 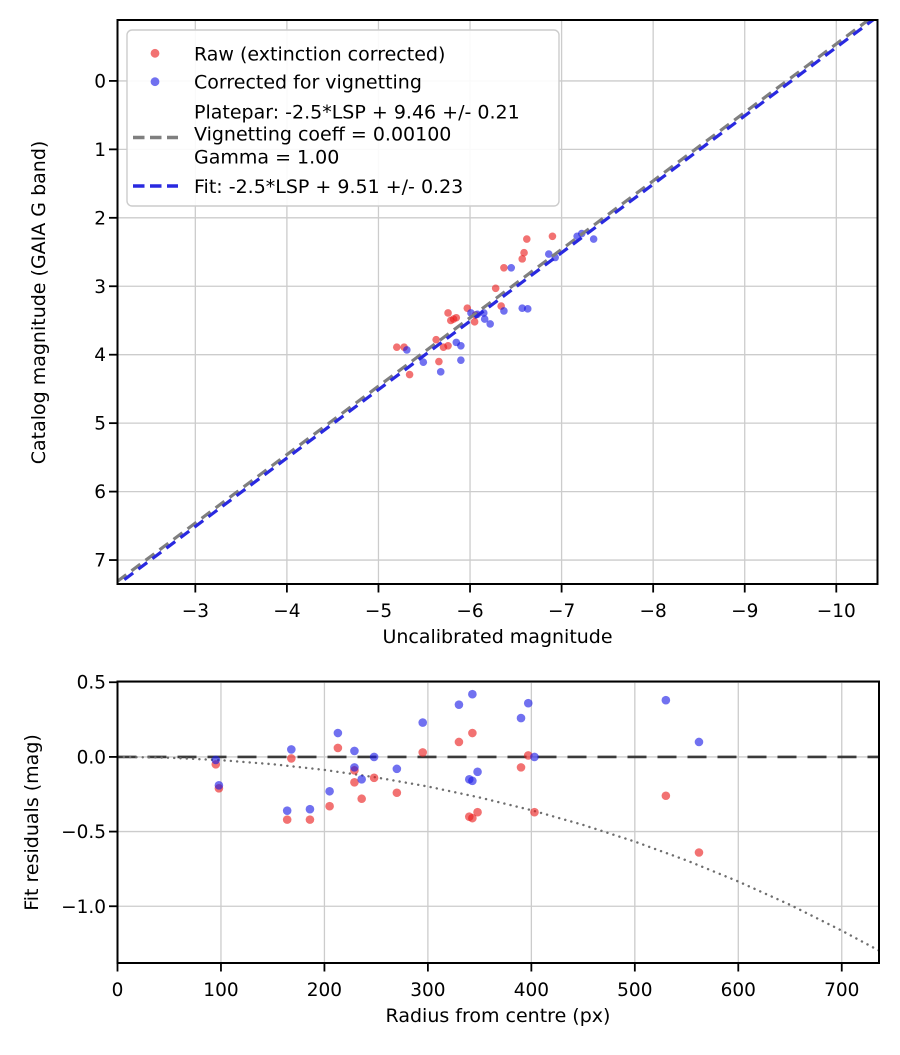 What do you see at coordinates (531, 990) in the screenshot?
I see `x-tick-label: 400` at bounding box center [531, 990].